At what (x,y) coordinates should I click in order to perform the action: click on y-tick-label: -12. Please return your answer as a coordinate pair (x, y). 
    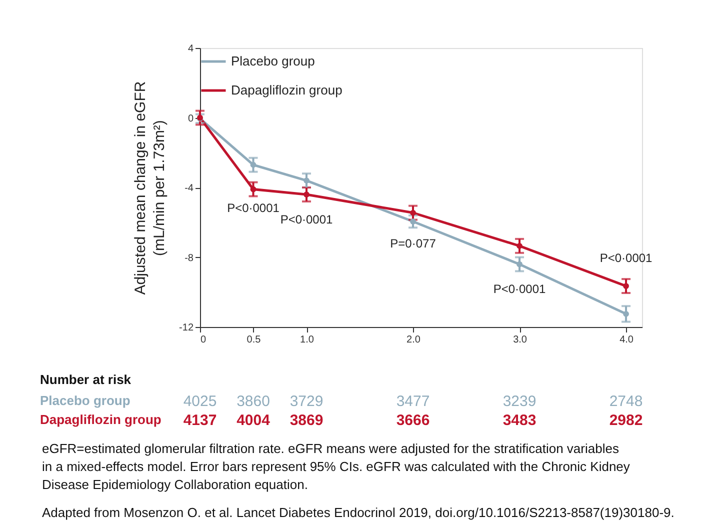
    Looking at the image, I should click on (186, 328).